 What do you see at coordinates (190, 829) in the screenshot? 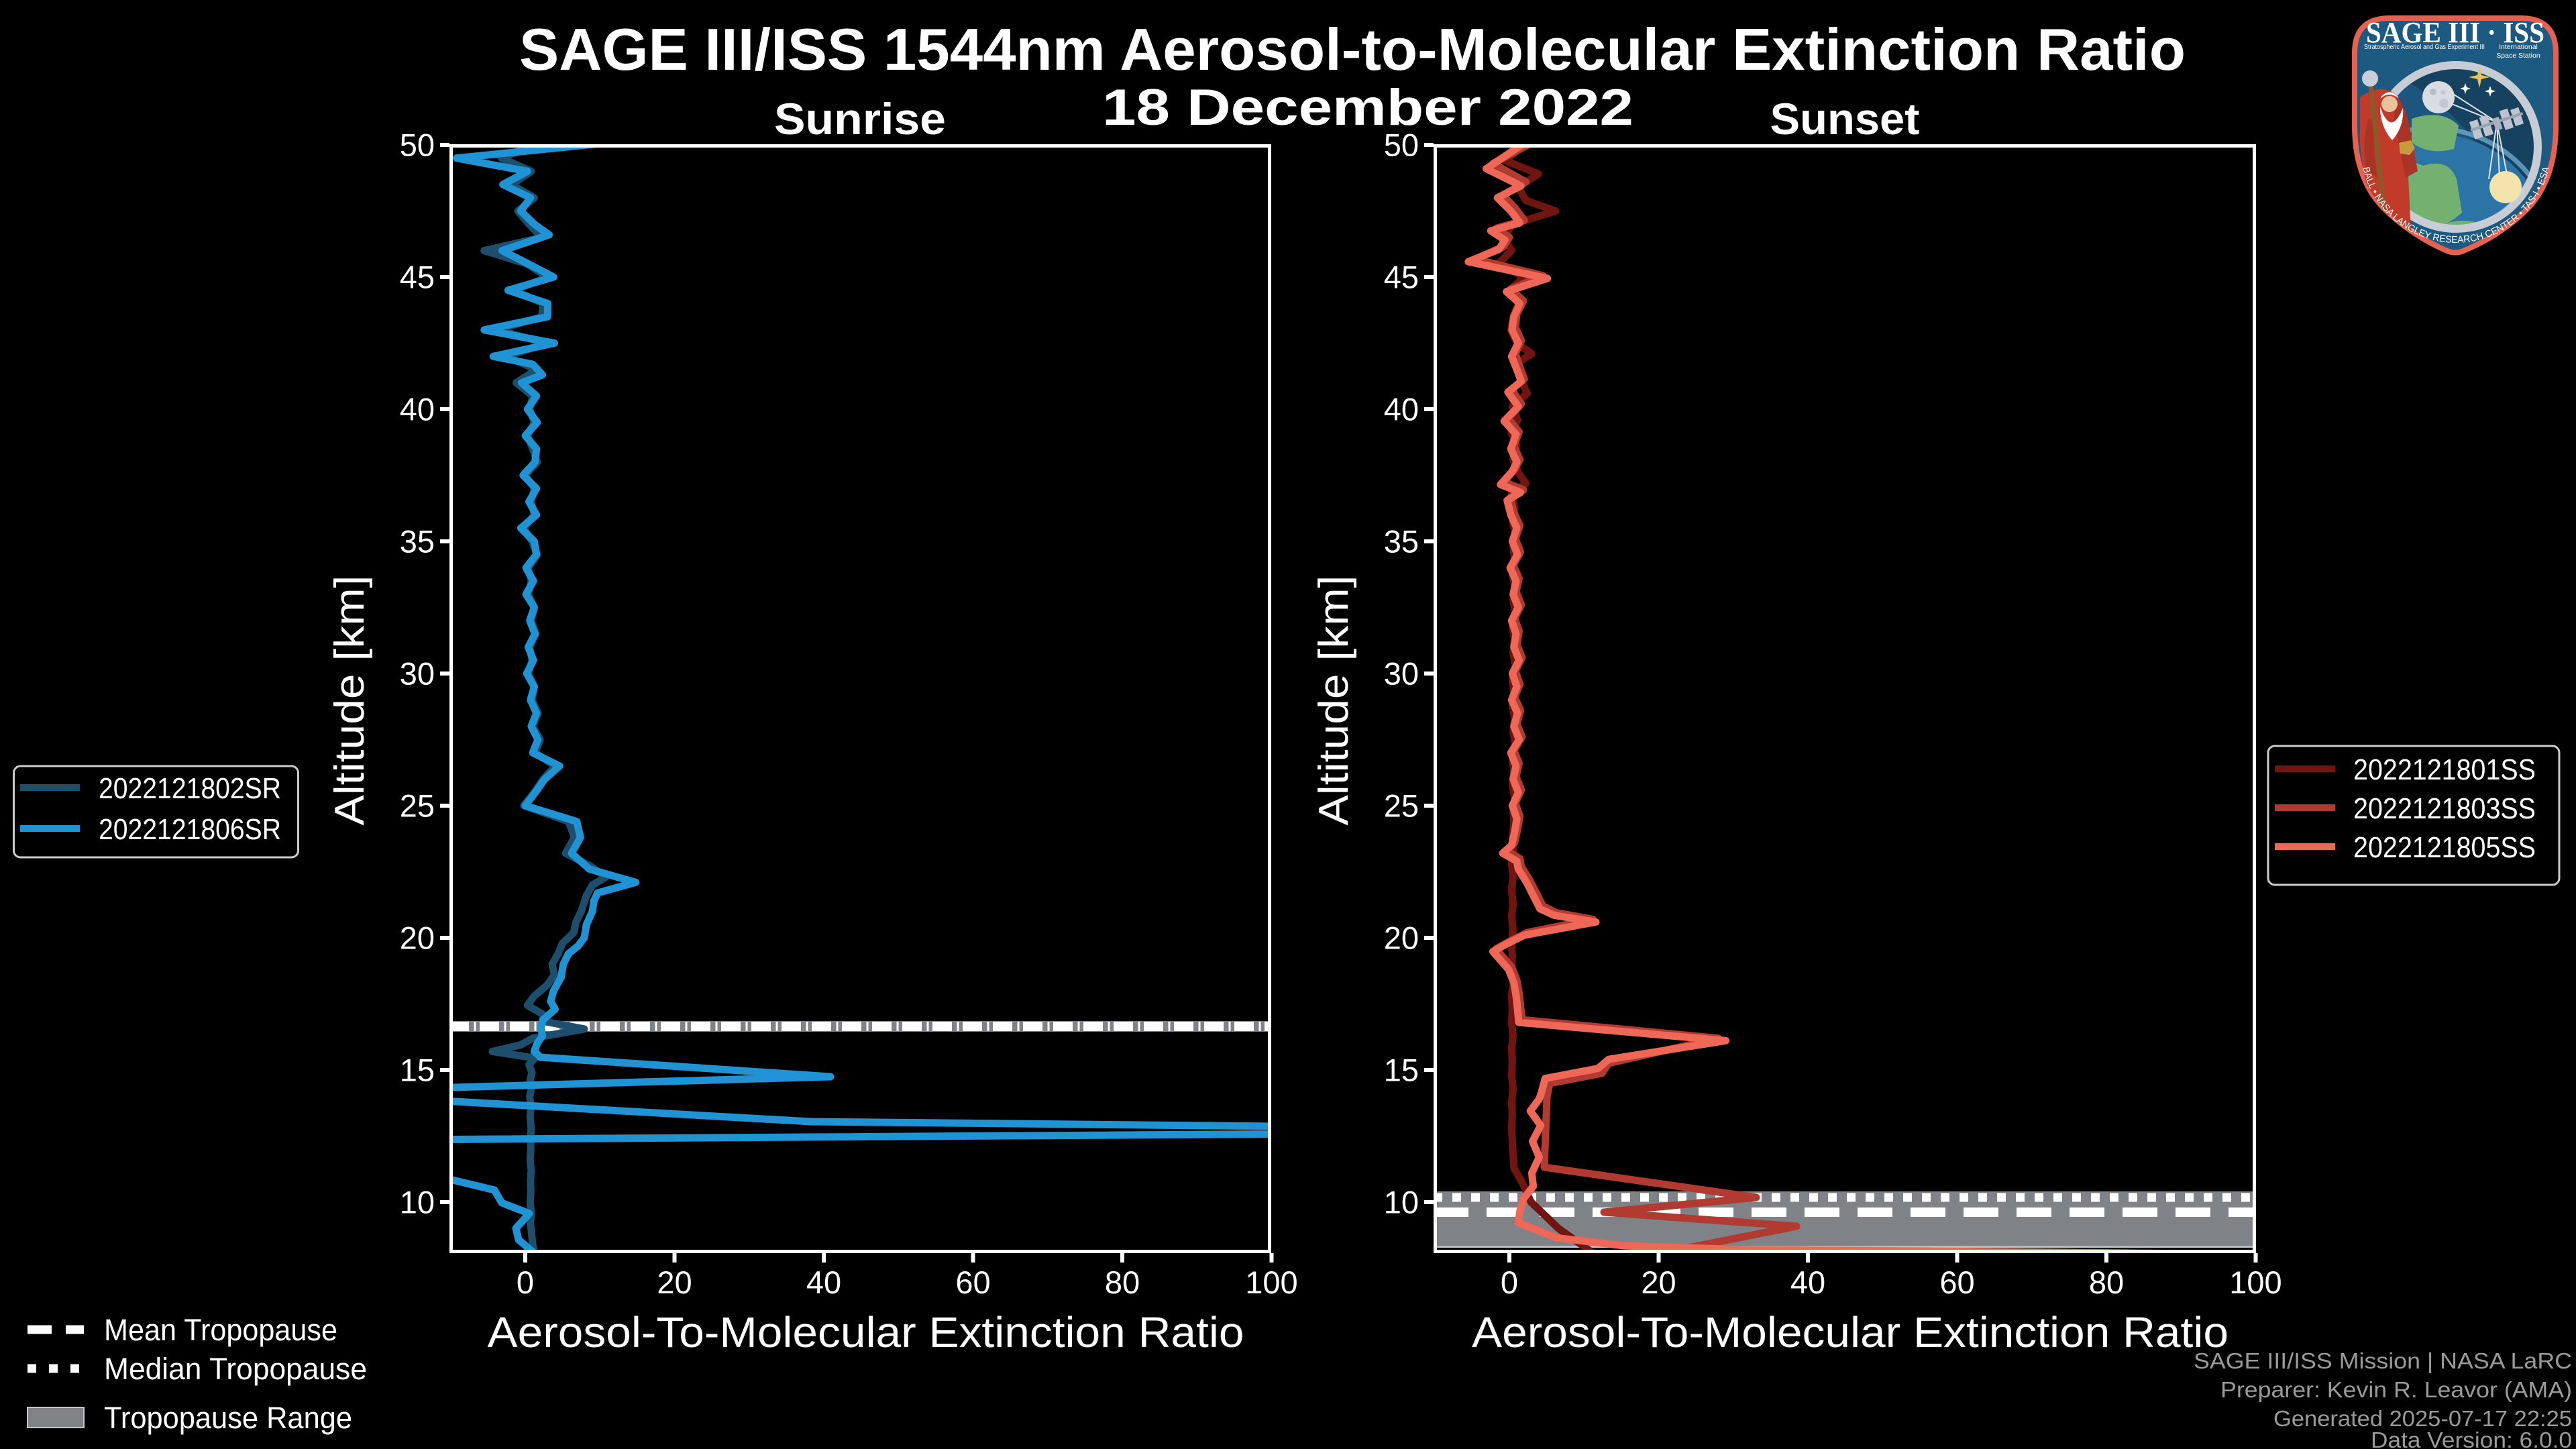
I see `svg-text: 2022121806SR` at bounding box center [190, 829].